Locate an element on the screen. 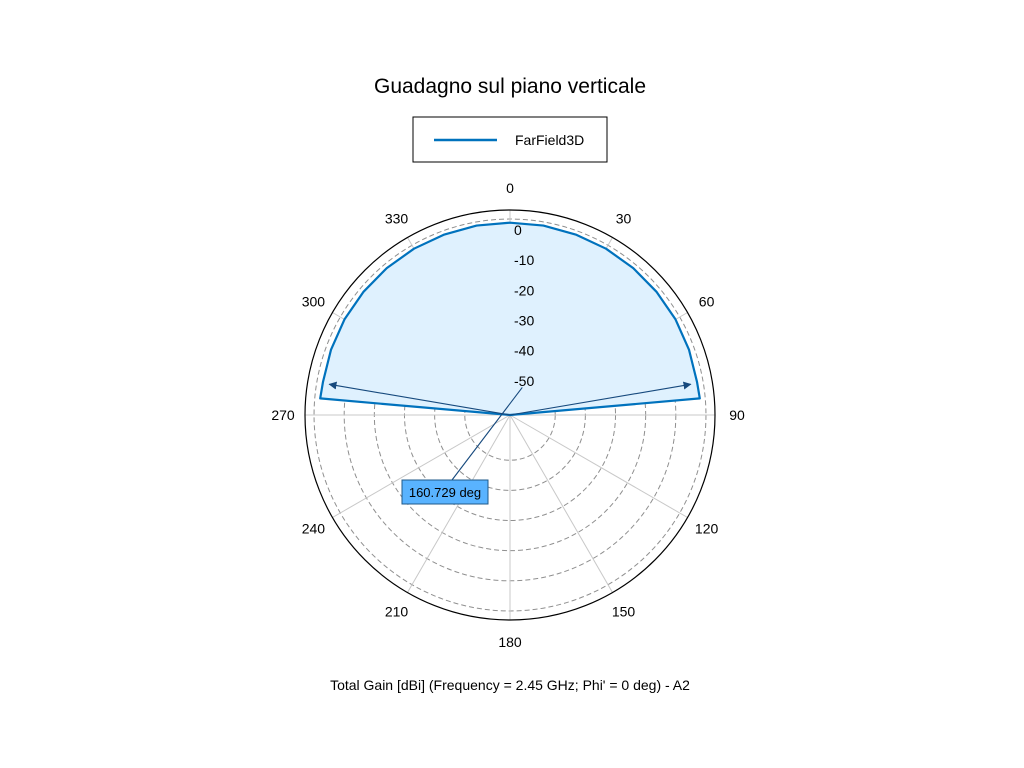 The image size is (1024, 768). pattern-fill is located at coordinates (510, 318).